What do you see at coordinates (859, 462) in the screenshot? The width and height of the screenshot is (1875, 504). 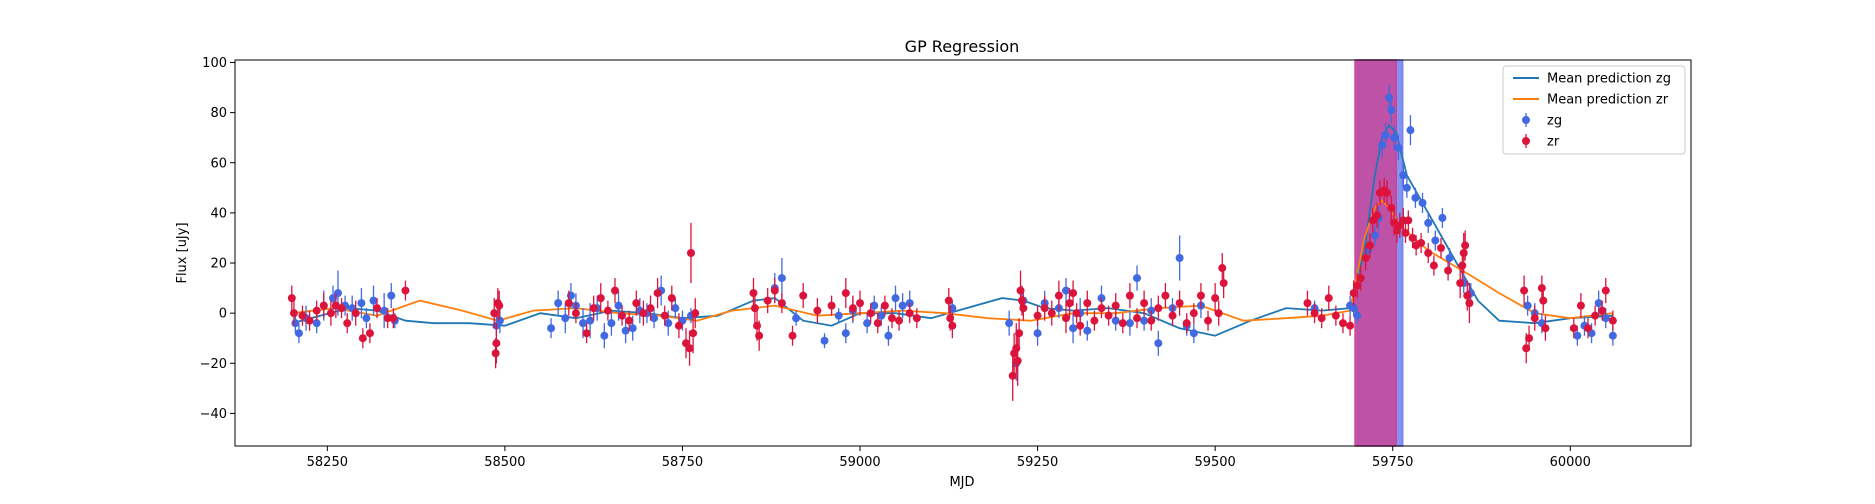 I see `x-tick-label: 59000` at bounding box center [859, 462].